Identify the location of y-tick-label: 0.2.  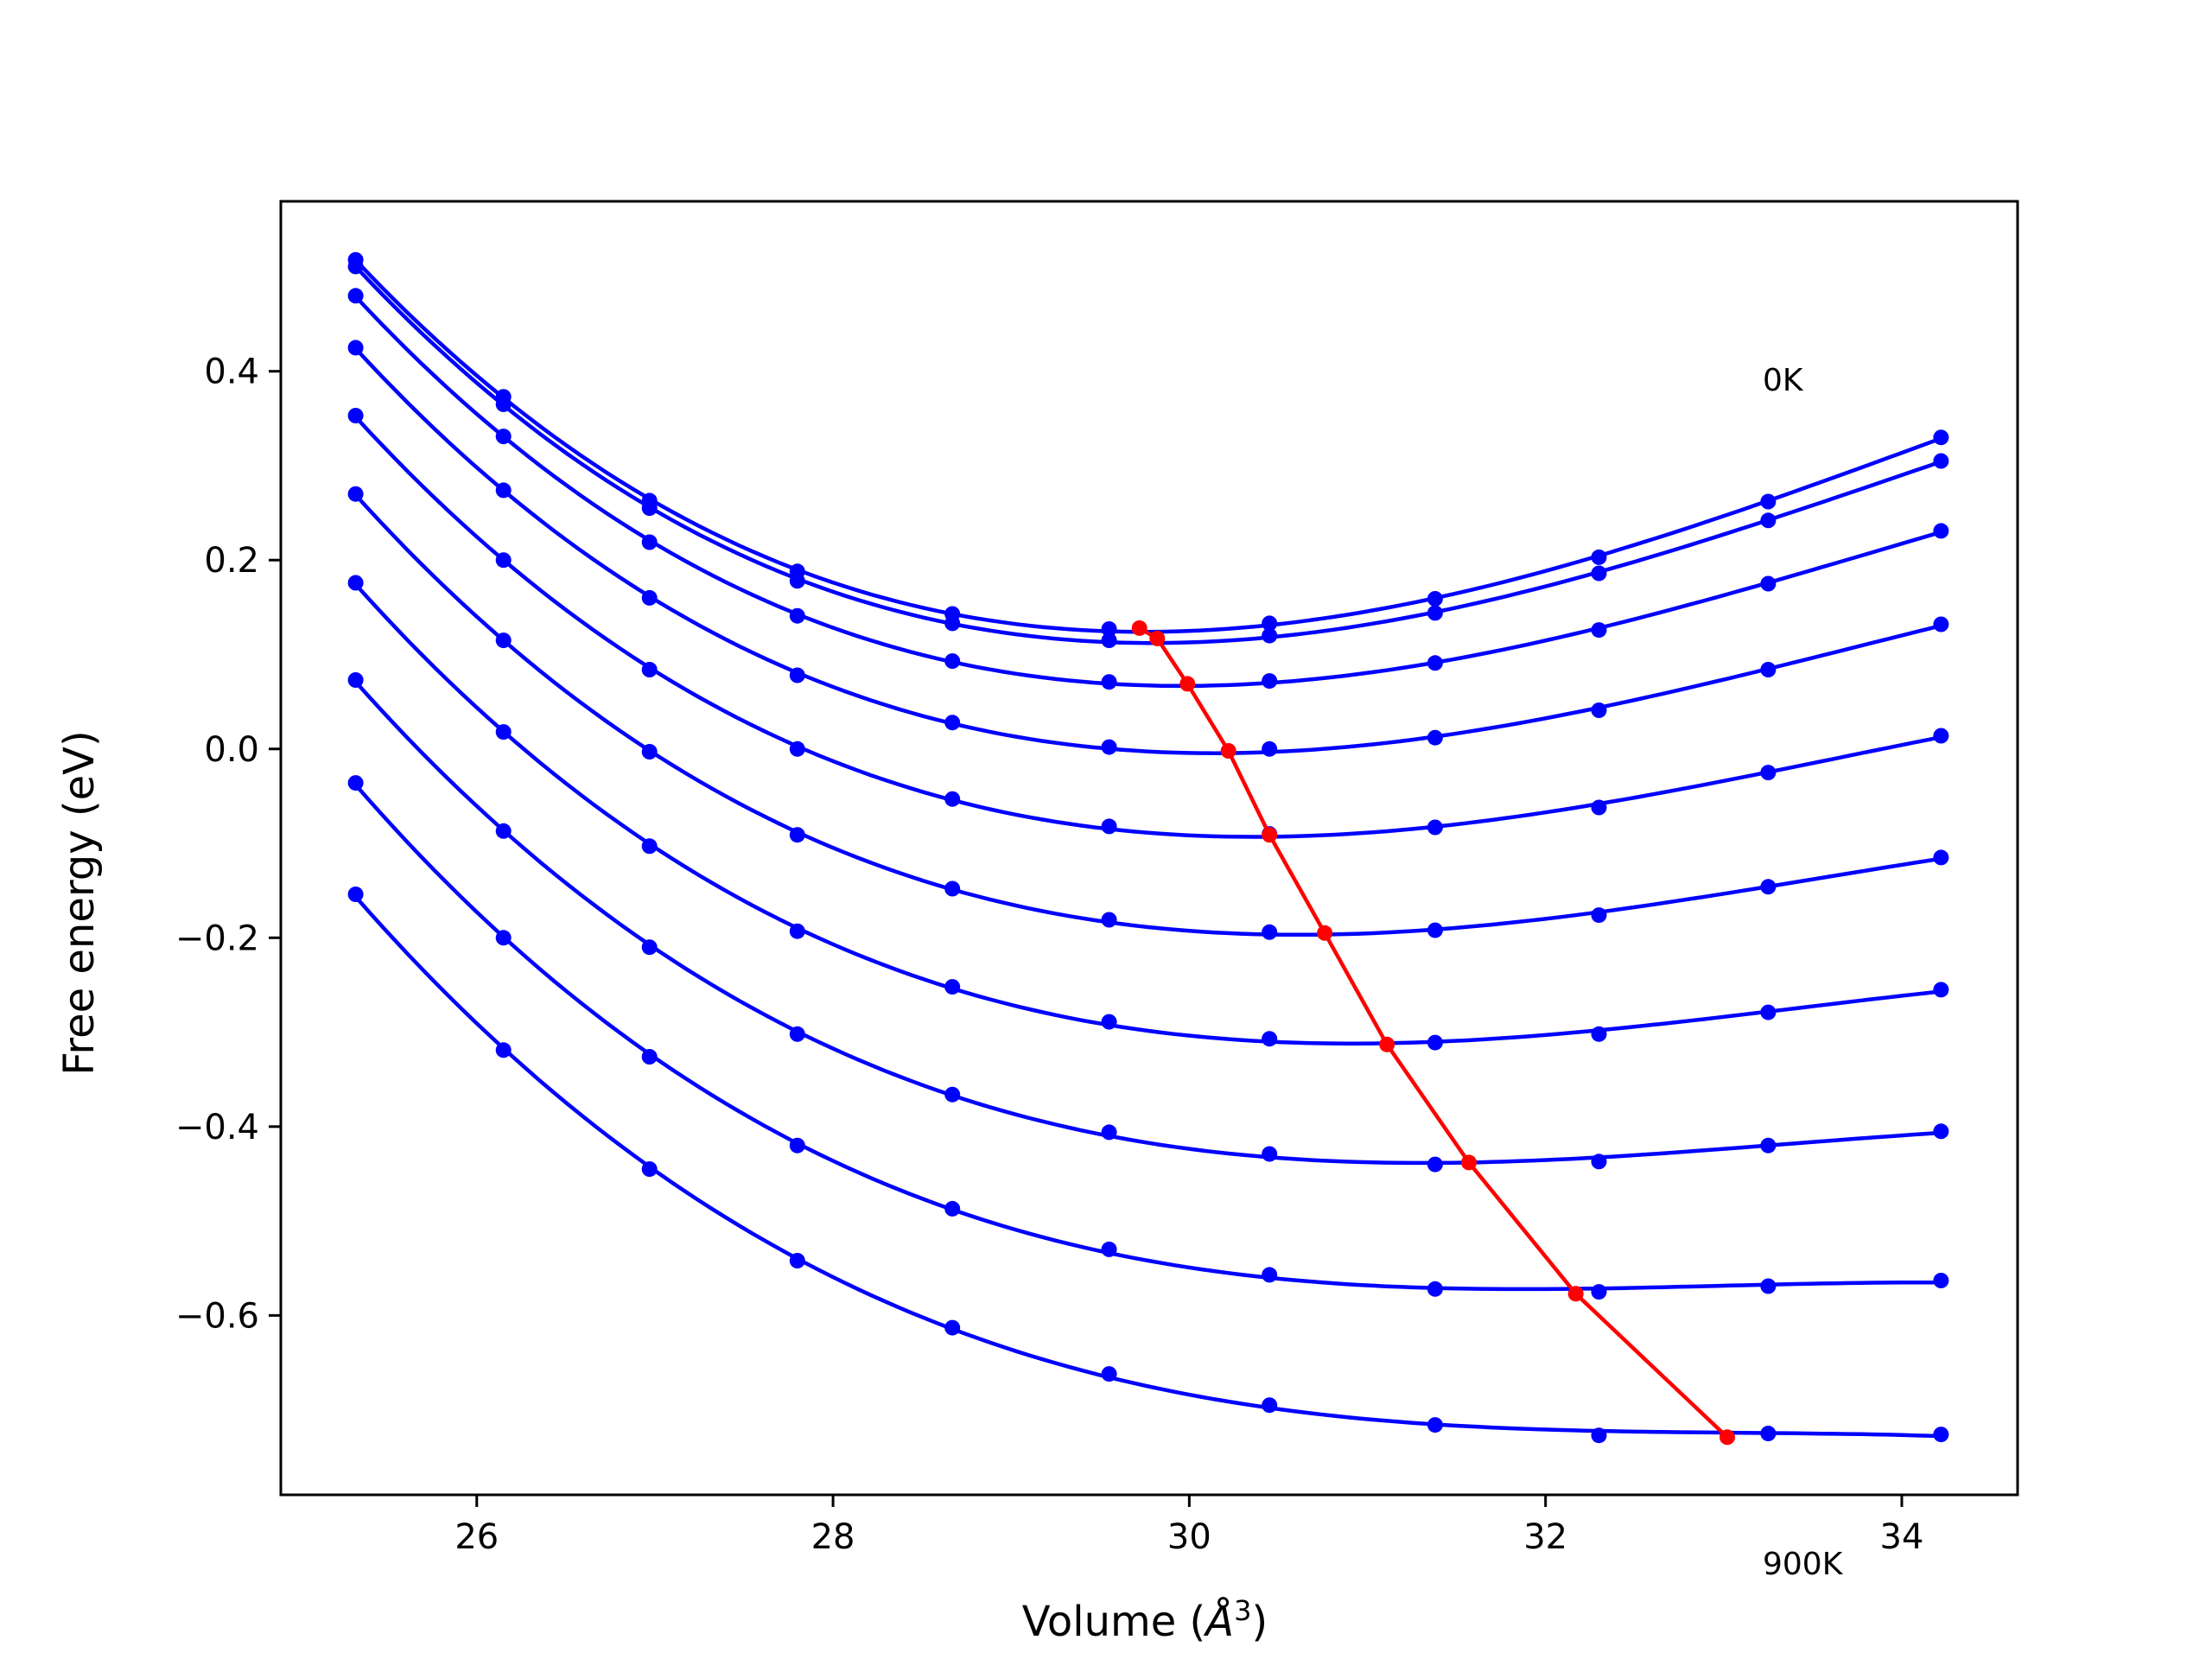
(232, 561).